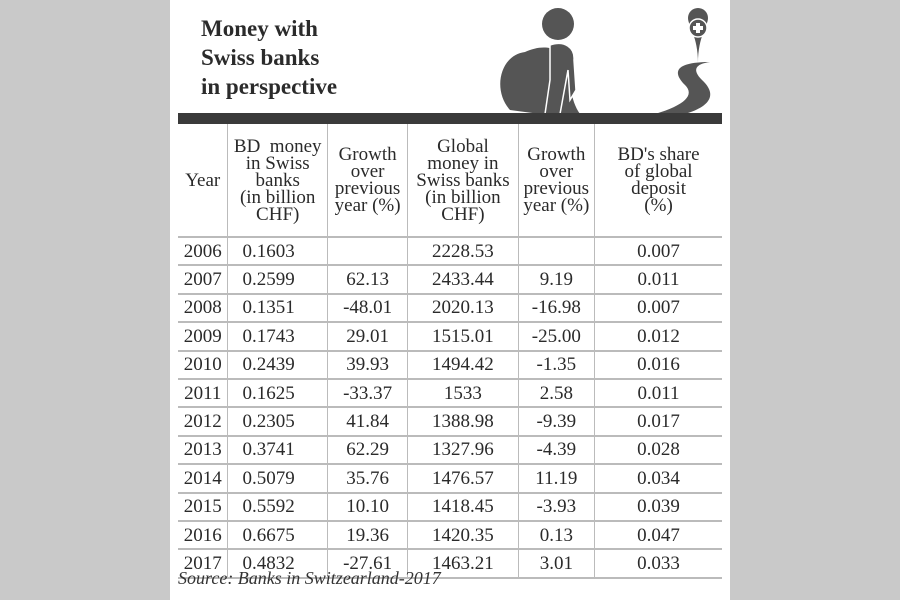 This screenshot has width=900, height=600. I want to click on value-cell: 29.01, so click(367, 337).